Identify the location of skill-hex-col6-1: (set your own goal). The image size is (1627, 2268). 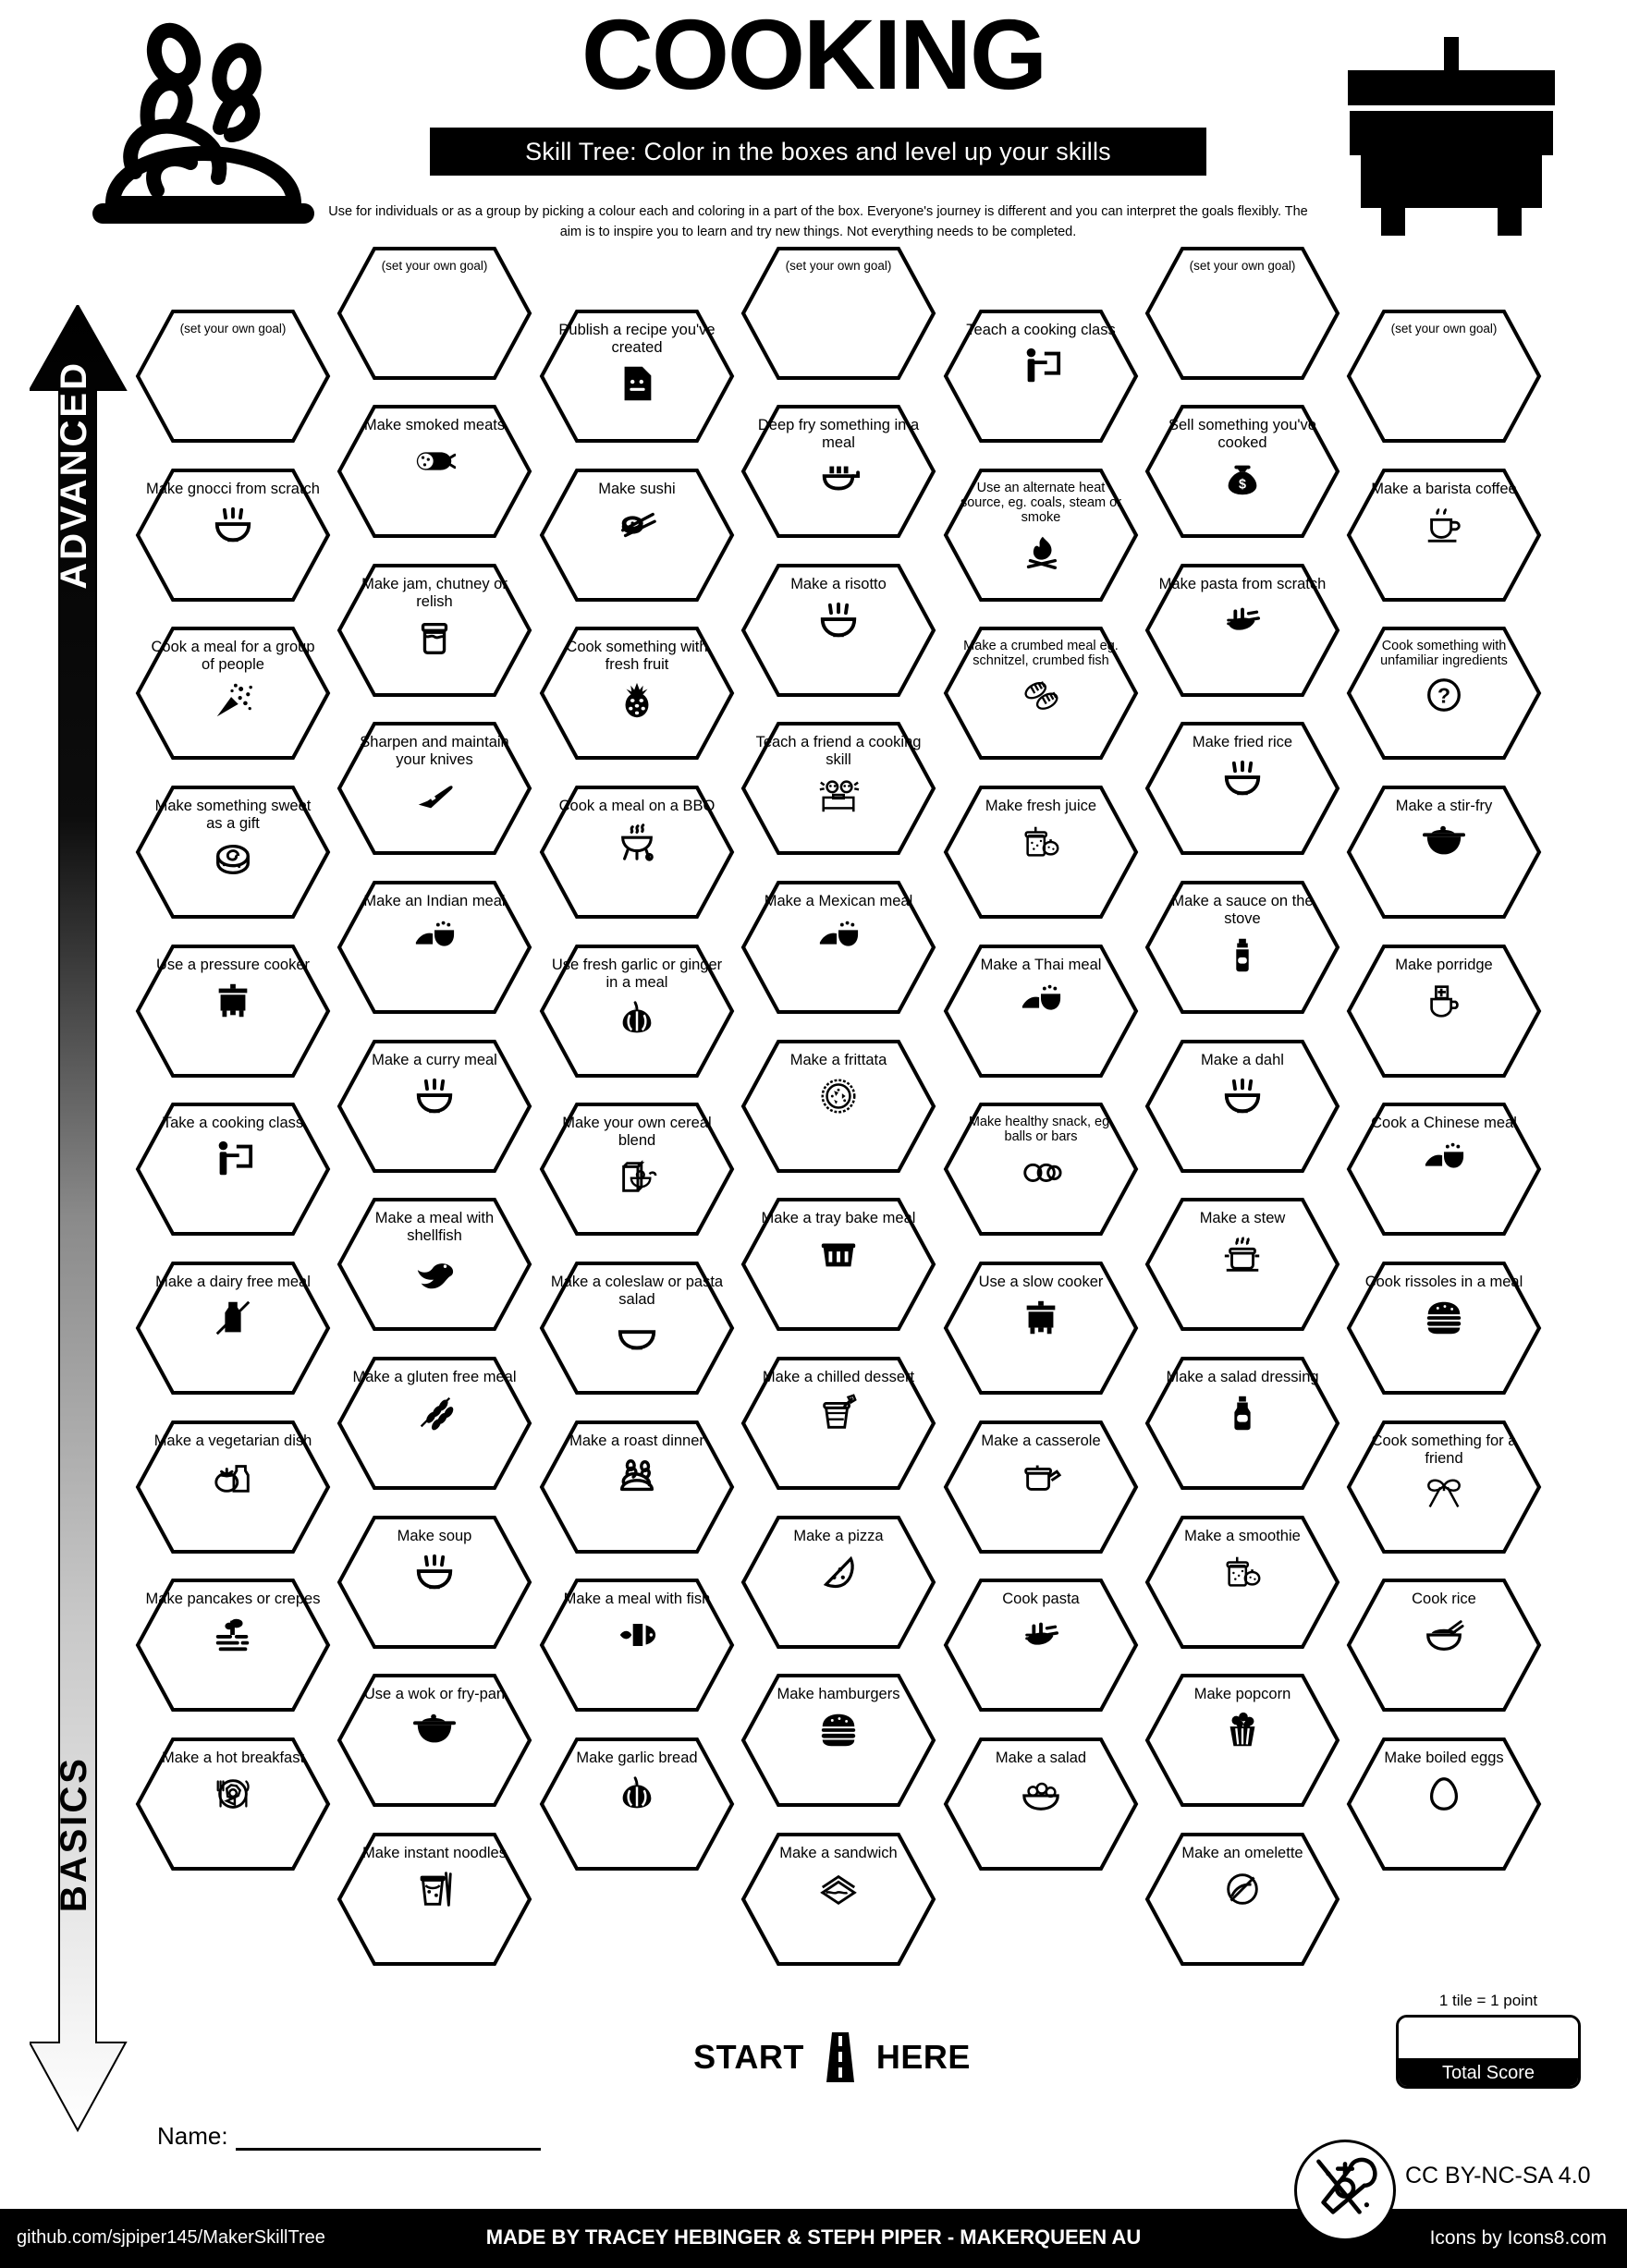
(1242, 313).